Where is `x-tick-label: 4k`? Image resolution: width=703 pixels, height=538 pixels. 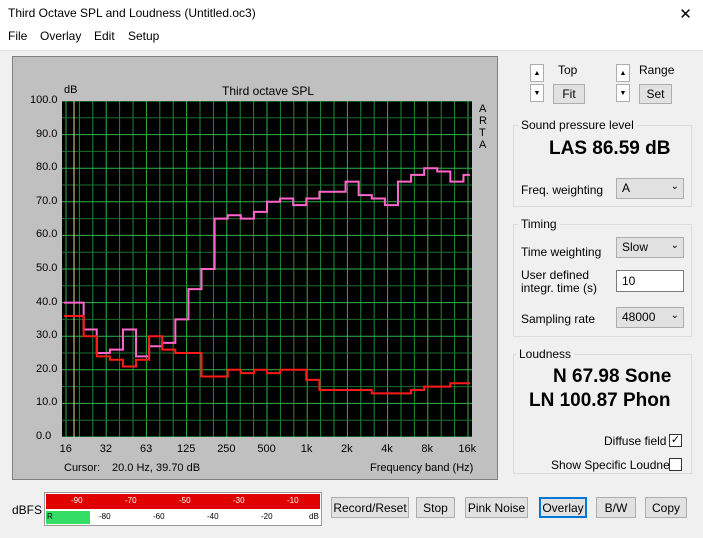 x-tick-label: 4k is located at coordinates (387, 449).